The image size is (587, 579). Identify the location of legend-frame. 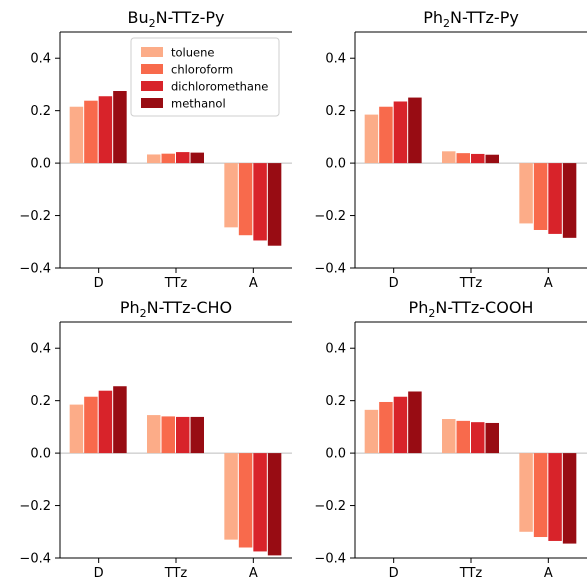
(205, 77).